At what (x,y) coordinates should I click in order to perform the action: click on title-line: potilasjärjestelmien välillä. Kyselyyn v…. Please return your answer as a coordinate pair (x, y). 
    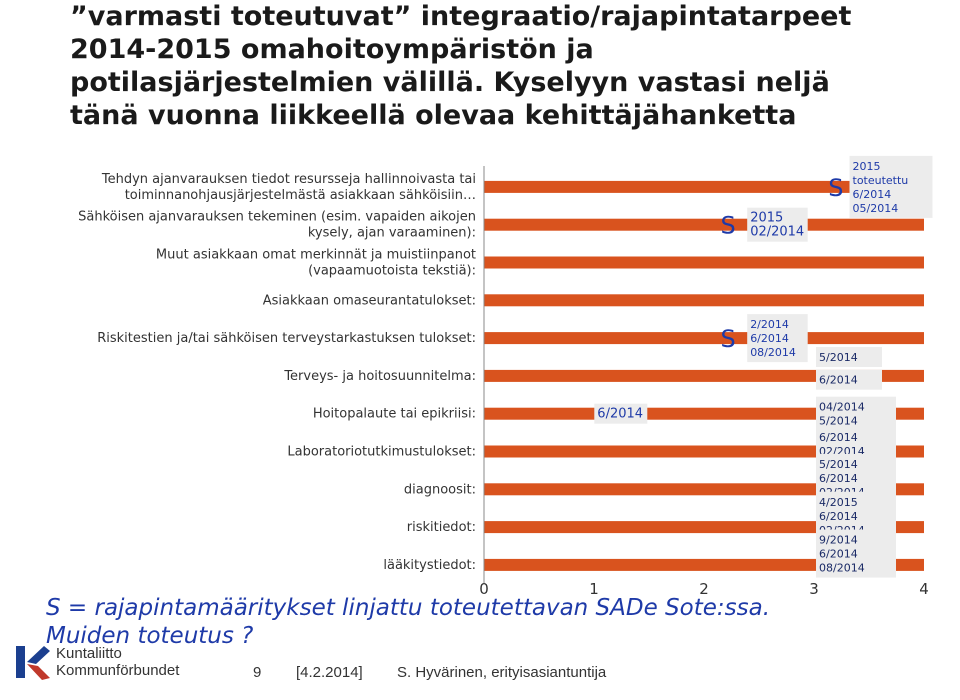
    Looking at the image, I should click on (450, 82).